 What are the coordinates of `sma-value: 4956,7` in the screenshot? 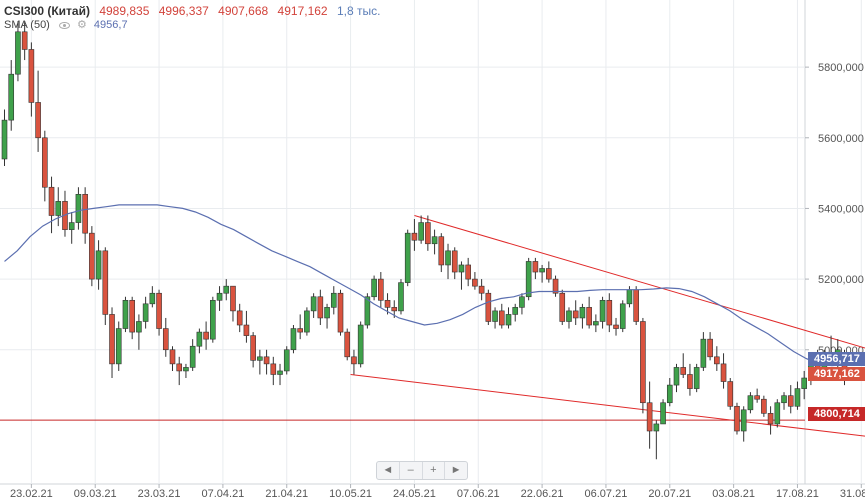 It's located at (110, 25).